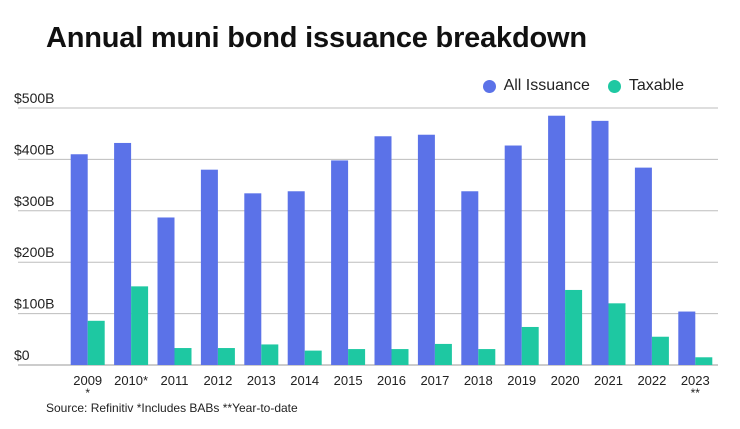  I want to click on x-tick-label: 2018, so click(478, 380).